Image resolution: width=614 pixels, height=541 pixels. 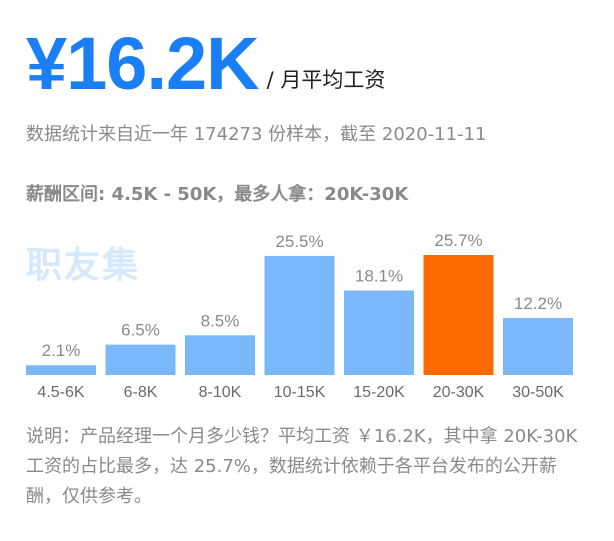 I want to click on x-tick-label: 15-20K, so click(x=379, y=392).